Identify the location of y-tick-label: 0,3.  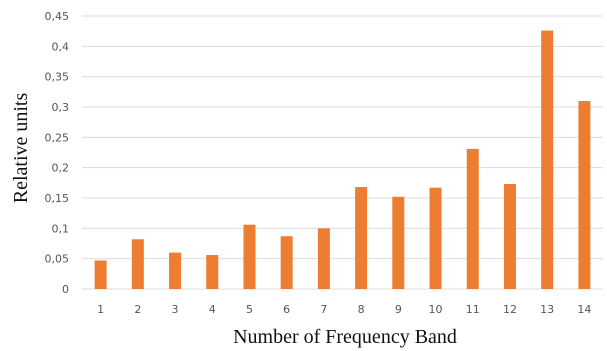
(61, 107).